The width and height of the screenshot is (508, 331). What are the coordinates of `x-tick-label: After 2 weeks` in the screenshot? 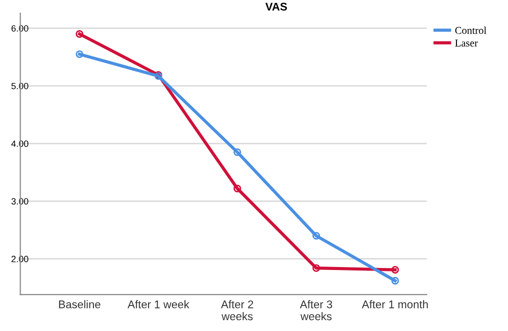 It's located at (237, 310).